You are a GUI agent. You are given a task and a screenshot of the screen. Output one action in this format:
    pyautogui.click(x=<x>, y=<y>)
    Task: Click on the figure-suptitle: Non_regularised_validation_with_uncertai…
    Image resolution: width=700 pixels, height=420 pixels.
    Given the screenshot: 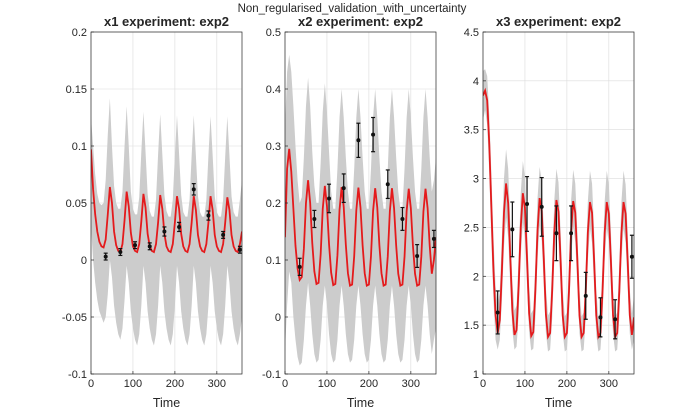 What is the action you would take?
    pyautogui.click(x=352, y=9)
    